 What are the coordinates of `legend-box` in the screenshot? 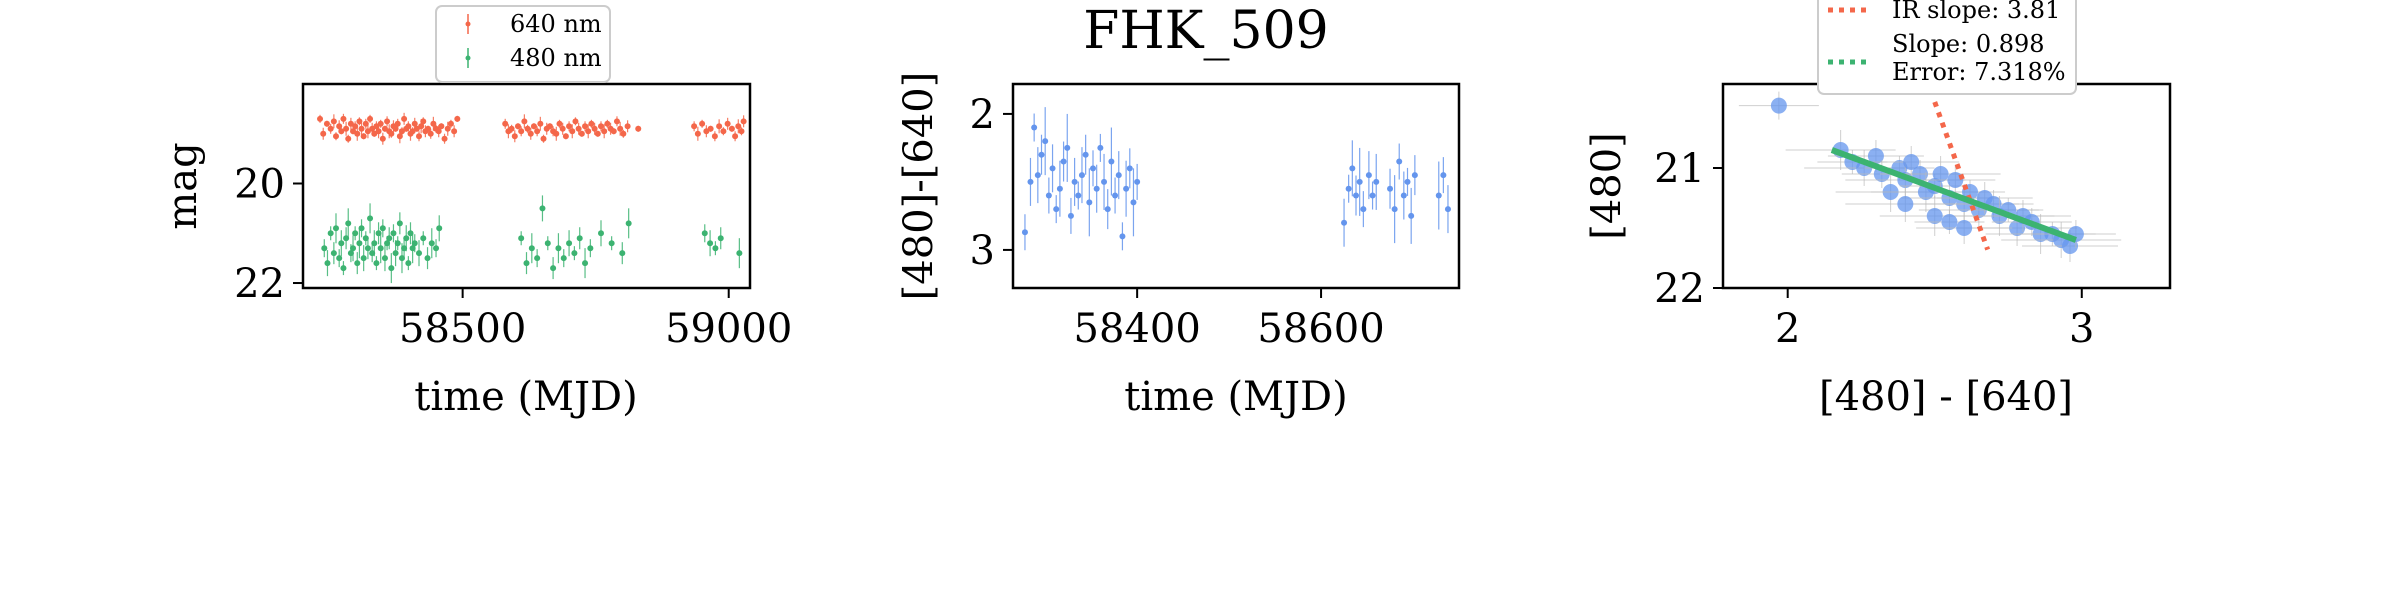 It's located at (1947, 47).